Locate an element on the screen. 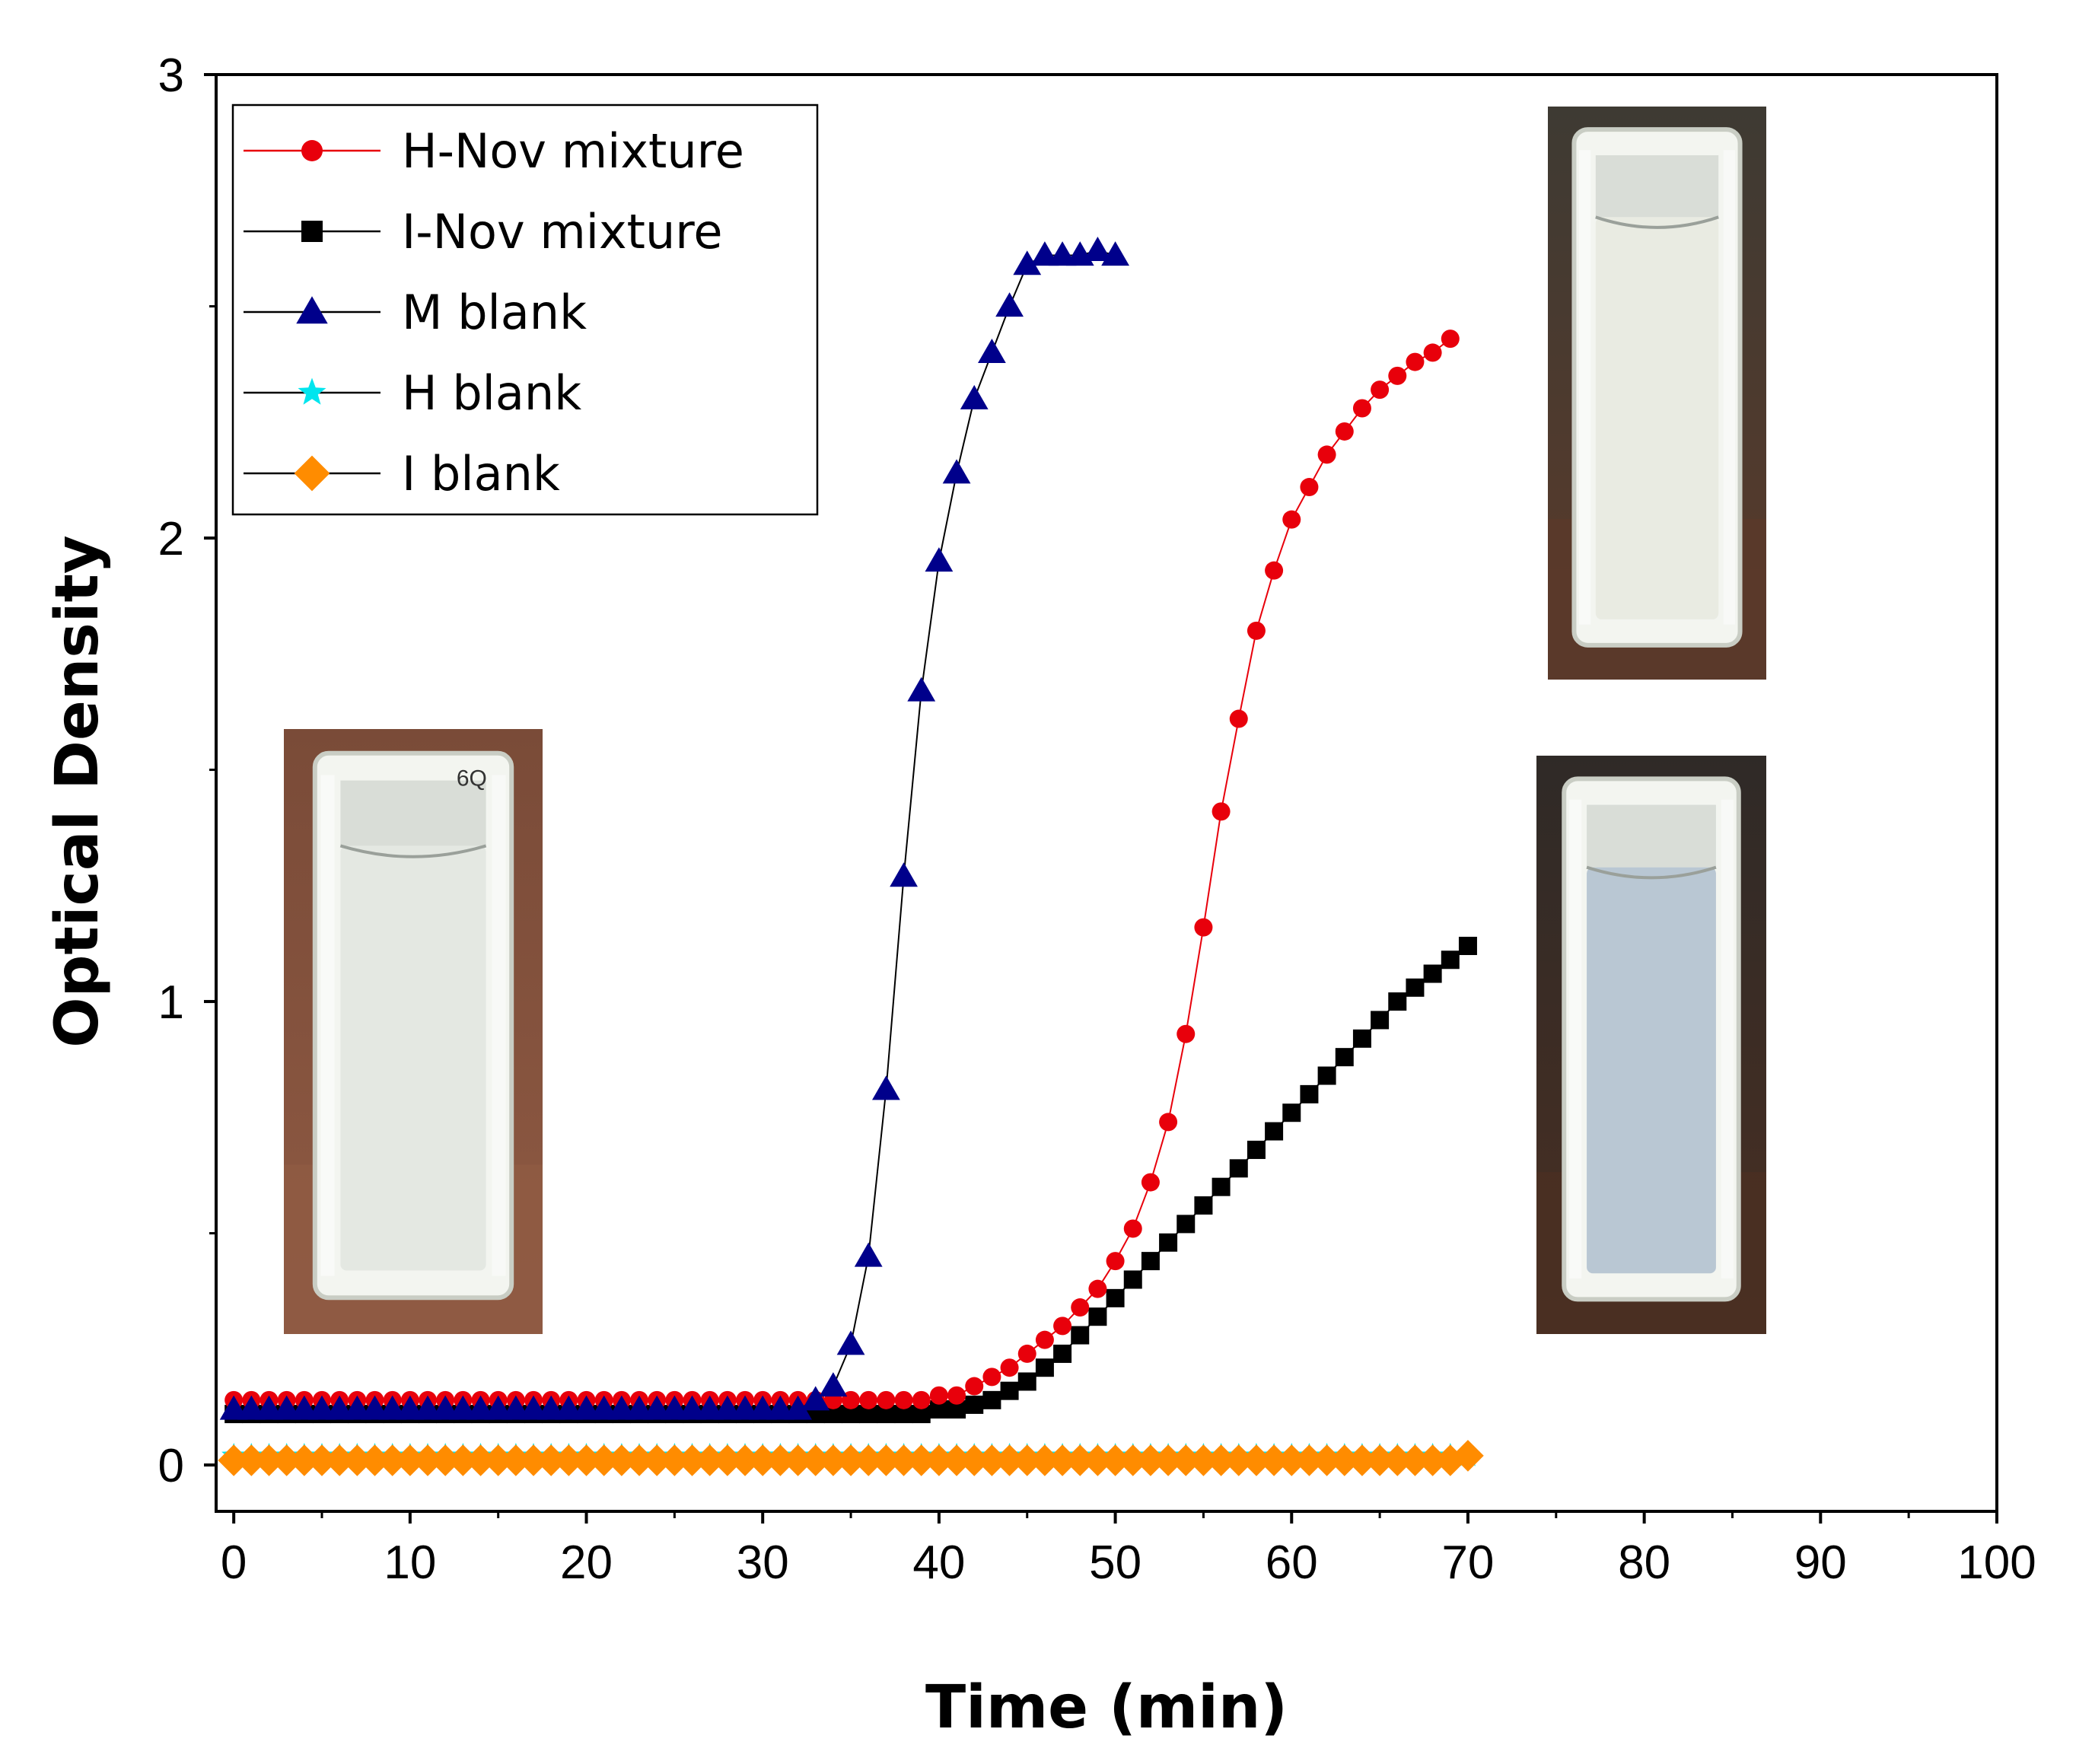  legend-label: M blank is located at coordinates (494, 312).